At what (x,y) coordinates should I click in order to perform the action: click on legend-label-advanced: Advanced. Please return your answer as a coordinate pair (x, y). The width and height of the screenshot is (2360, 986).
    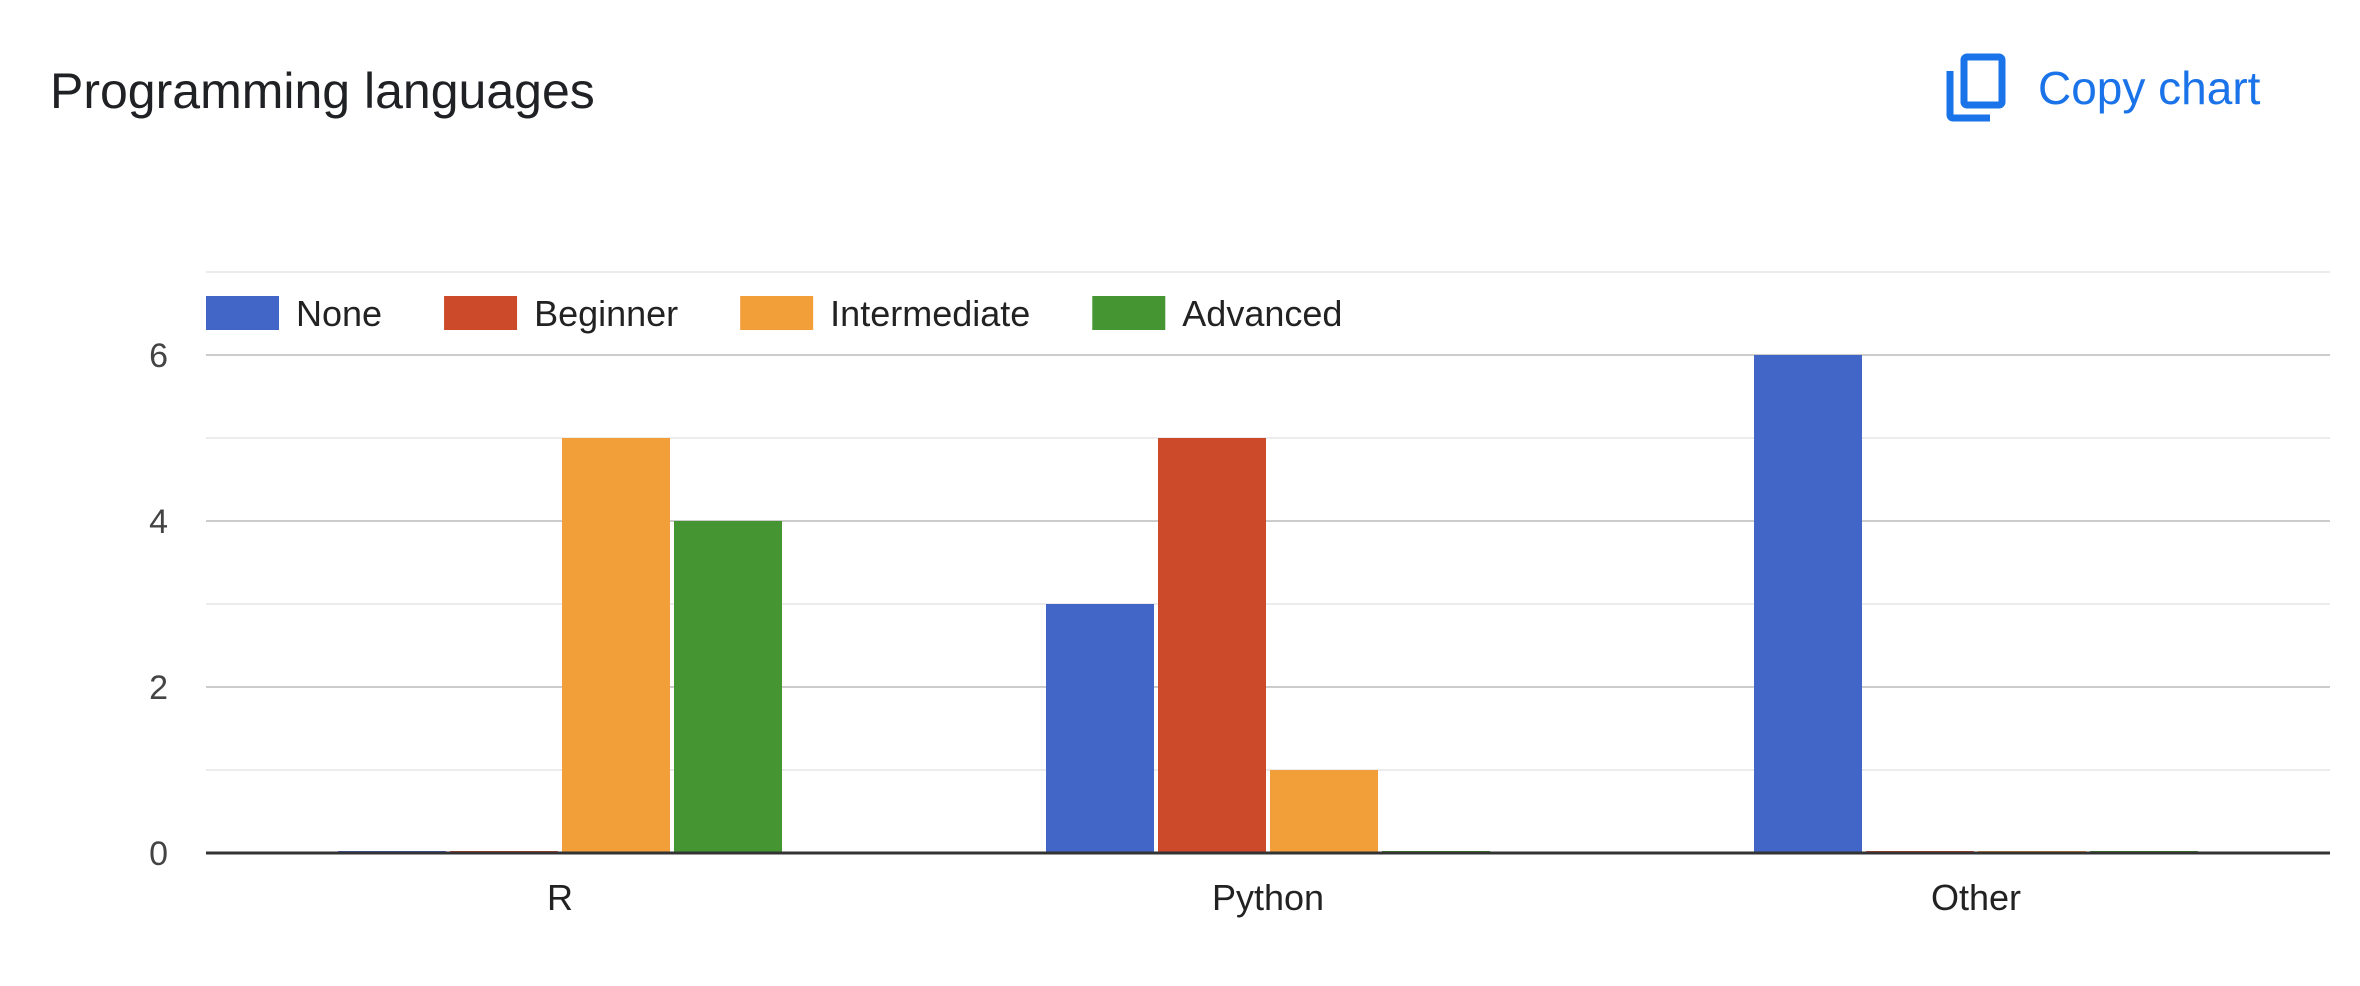
    Looking at the image, I should click on (1262, 313).